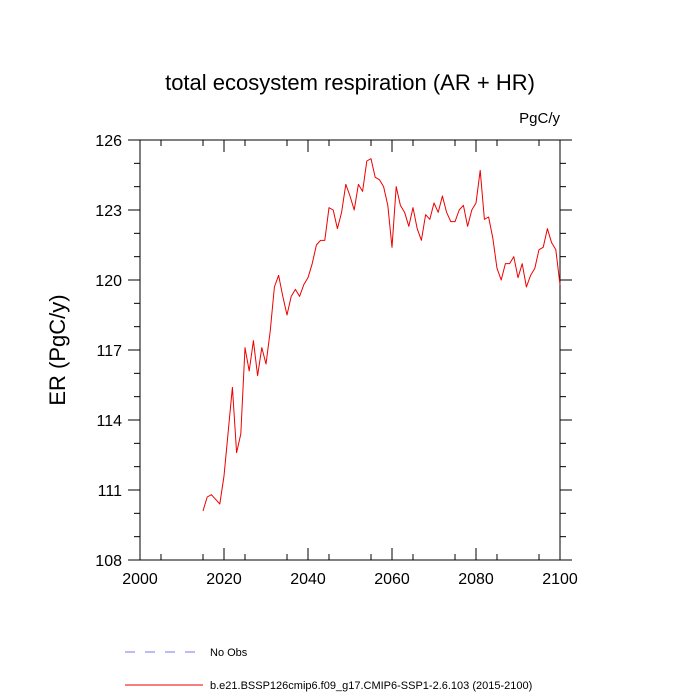  Describe the element at coordinates (57, 349) in the screenshot. I see `y-axis-label: ER (PgC/y)` at that location.